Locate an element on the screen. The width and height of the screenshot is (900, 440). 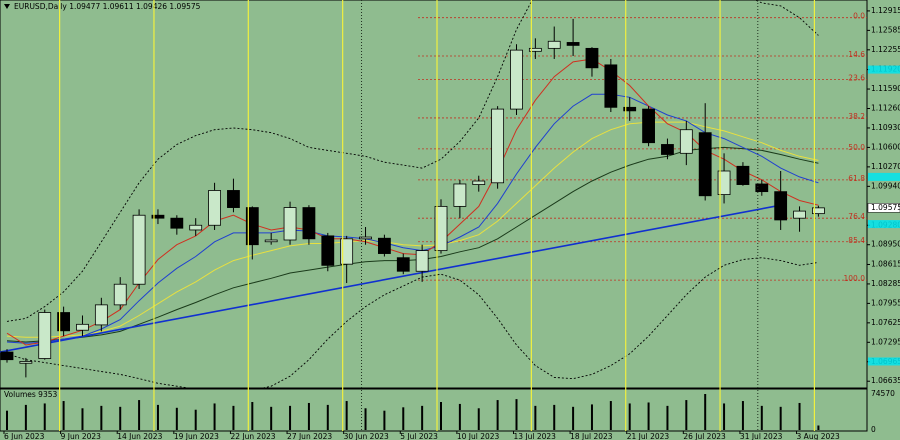
x-tick-label: 30 Jun 2023 is located at coordinates (366, 436).